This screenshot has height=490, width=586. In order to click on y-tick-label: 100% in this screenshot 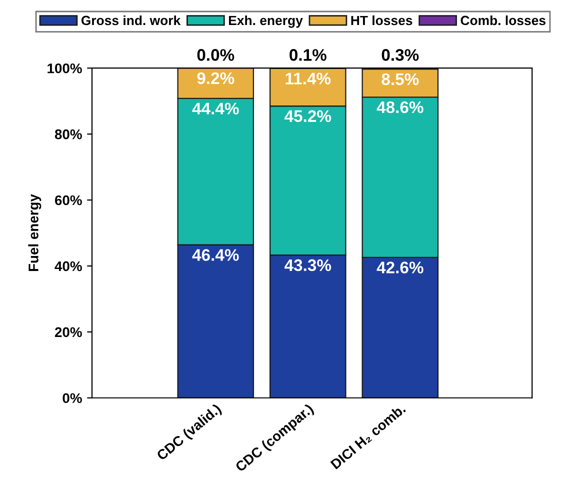, I will do `click(65, 68)`.